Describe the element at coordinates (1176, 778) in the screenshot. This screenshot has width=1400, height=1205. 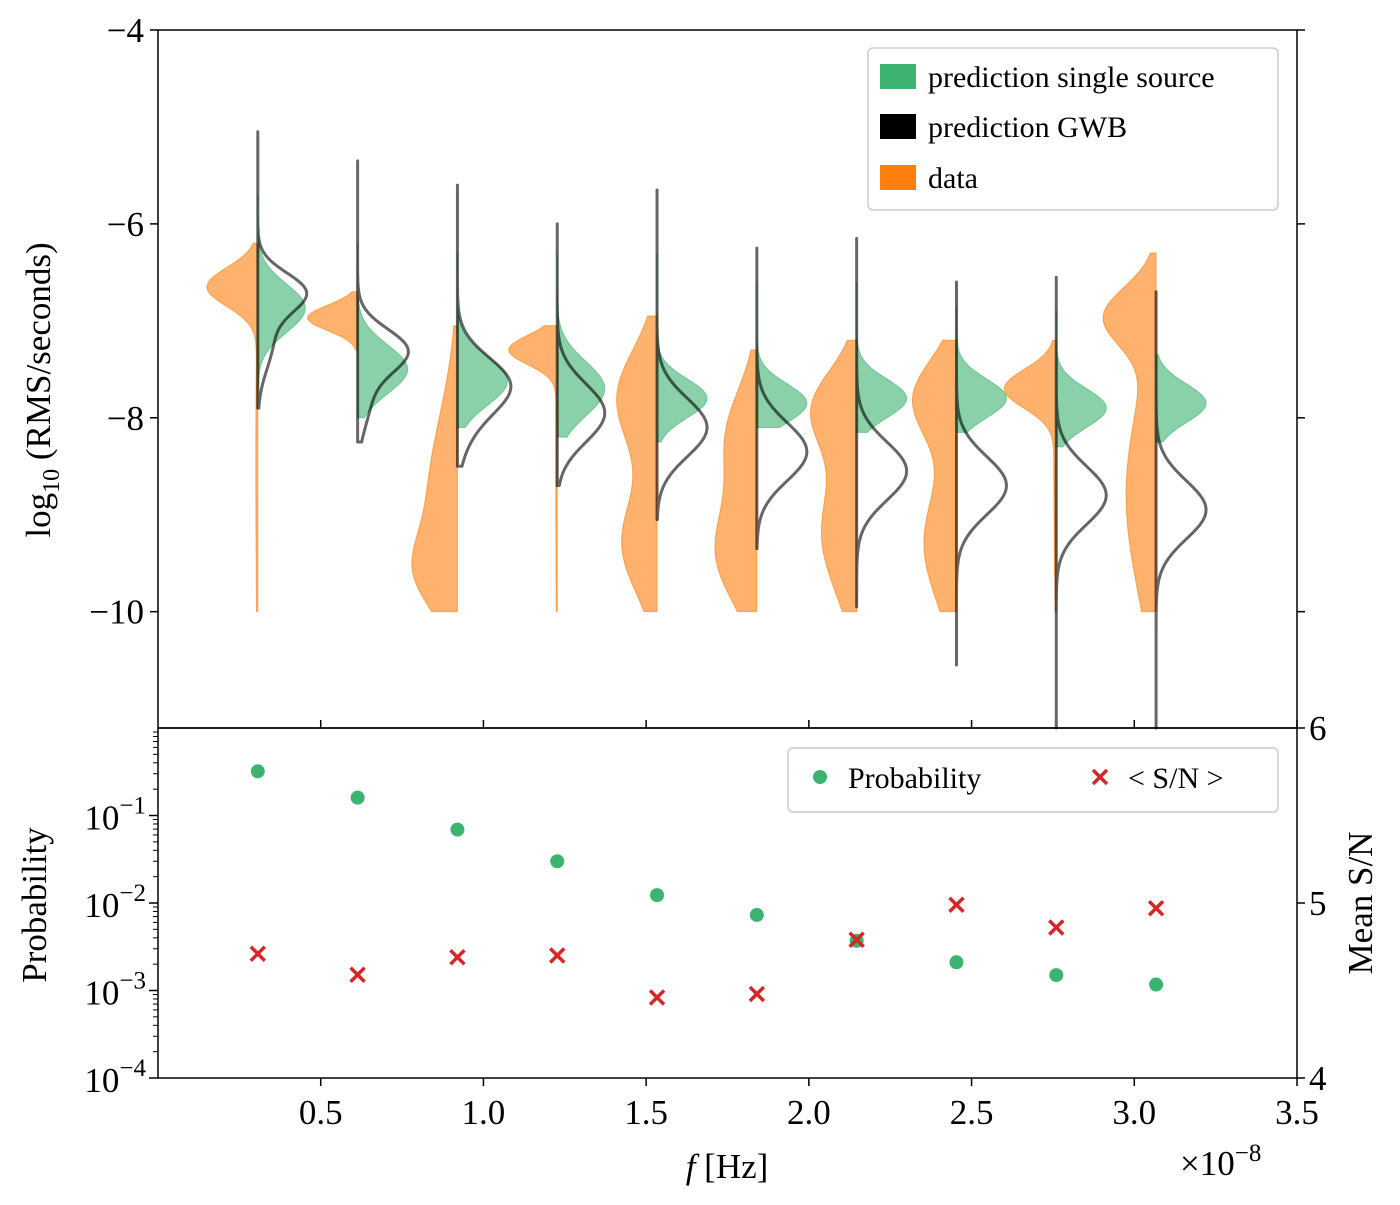
I see `legend-label-sn: < S/N >` at that location.